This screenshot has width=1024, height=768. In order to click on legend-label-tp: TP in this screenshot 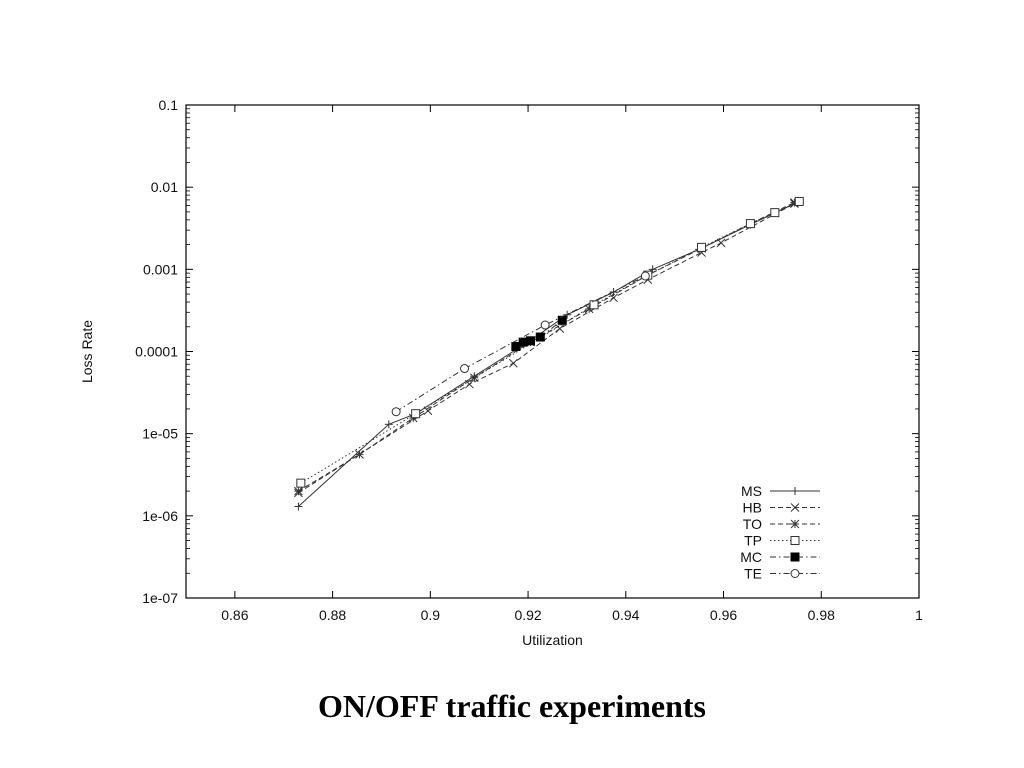, I will do `click(753, 541)`.